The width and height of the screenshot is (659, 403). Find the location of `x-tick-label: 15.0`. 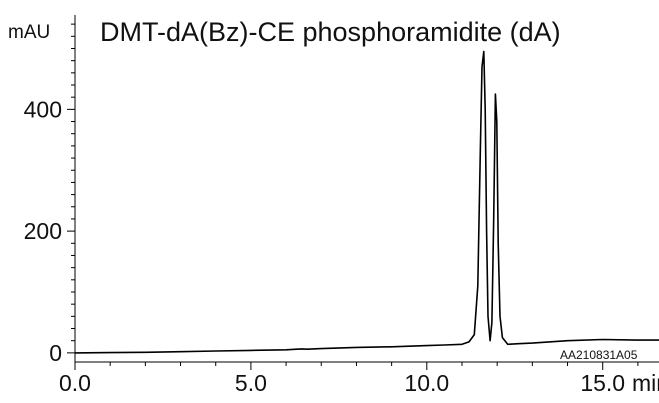

x-tick-label: 15.0 is located at coordinates (602, 383).